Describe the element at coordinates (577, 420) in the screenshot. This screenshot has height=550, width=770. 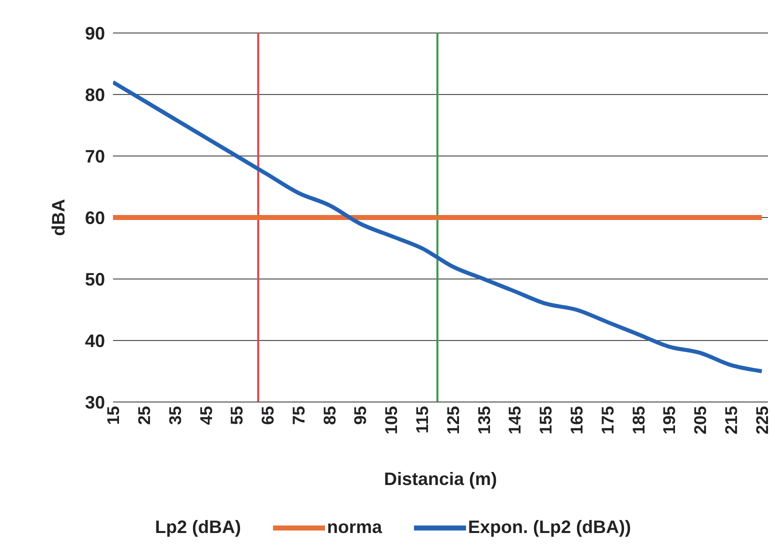
I see `x-tick-label: 165` at that location.